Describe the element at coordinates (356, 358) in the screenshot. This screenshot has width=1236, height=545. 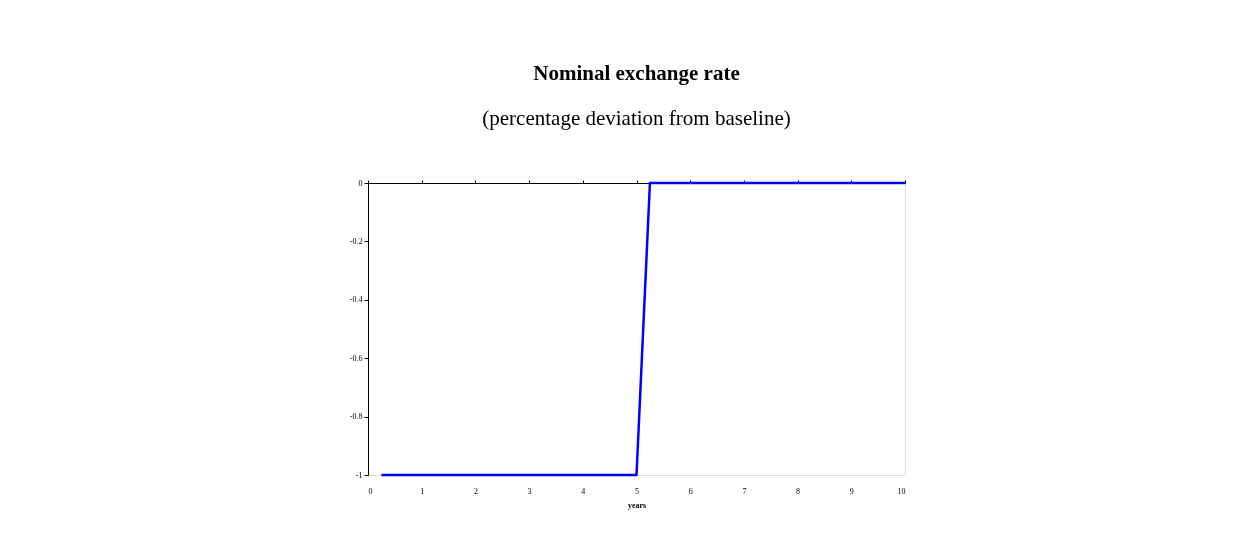
I see `y-tick-label: -0.6` at that location.